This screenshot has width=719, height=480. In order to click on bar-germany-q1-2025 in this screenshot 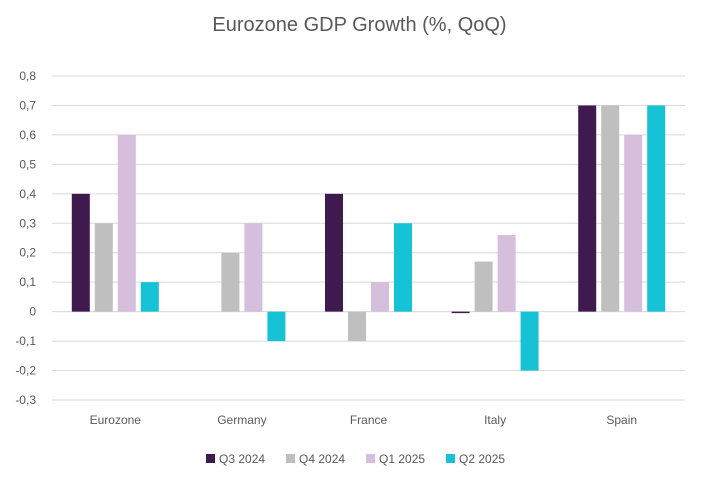, I will do `click(253, 267)`.